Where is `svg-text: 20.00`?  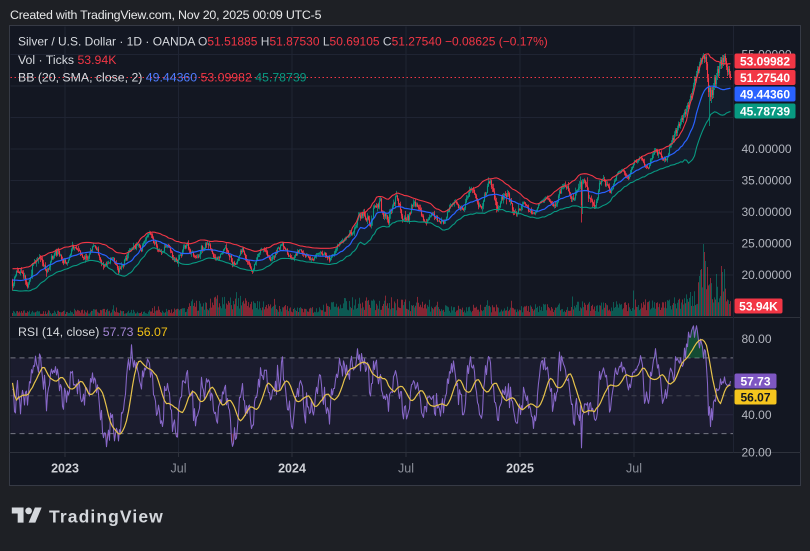
svg-text: 20.00 is located at coordinates (757, 453).